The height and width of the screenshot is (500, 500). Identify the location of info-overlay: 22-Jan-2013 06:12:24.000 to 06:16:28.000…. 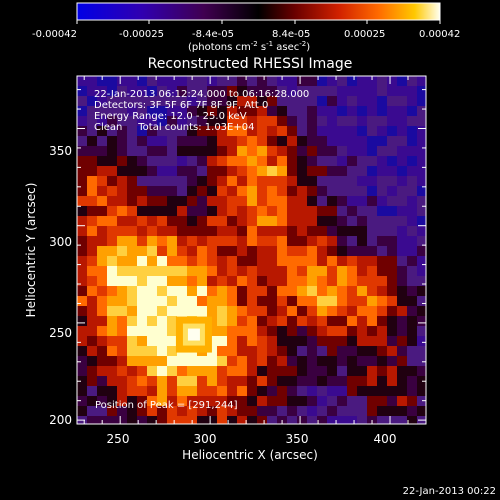
(201, 111).